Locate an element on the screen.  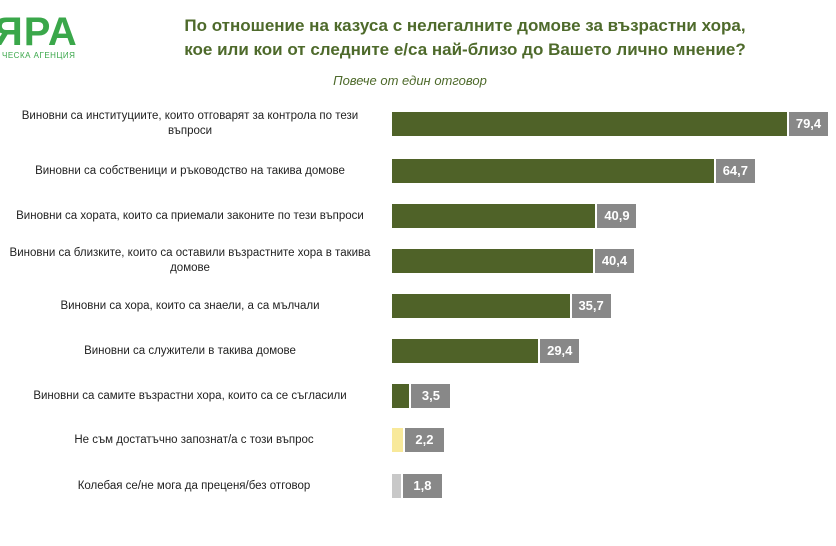
category-label: Виновни са служители в такива домове is located at coordinates (190, 351).